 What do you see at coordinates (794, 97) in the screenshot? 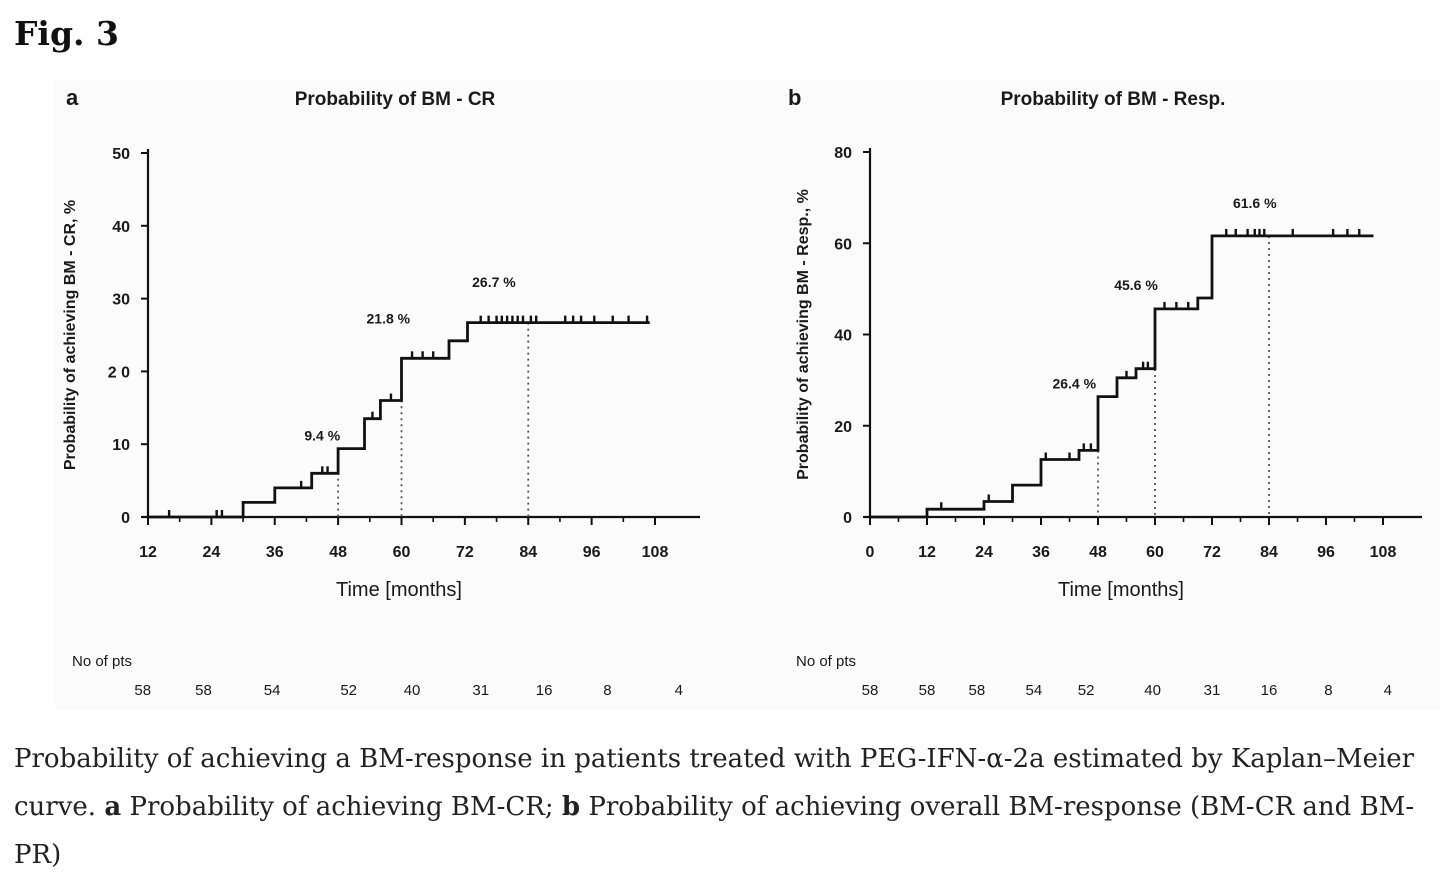
I see `panel-letter: b` at bounding box center [794, 97].